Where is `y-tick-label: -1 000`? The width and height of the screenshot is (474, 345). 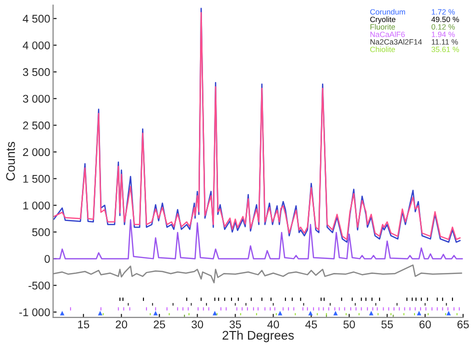
y-tick-label: -1 000 is located at coordinates (34, 312).